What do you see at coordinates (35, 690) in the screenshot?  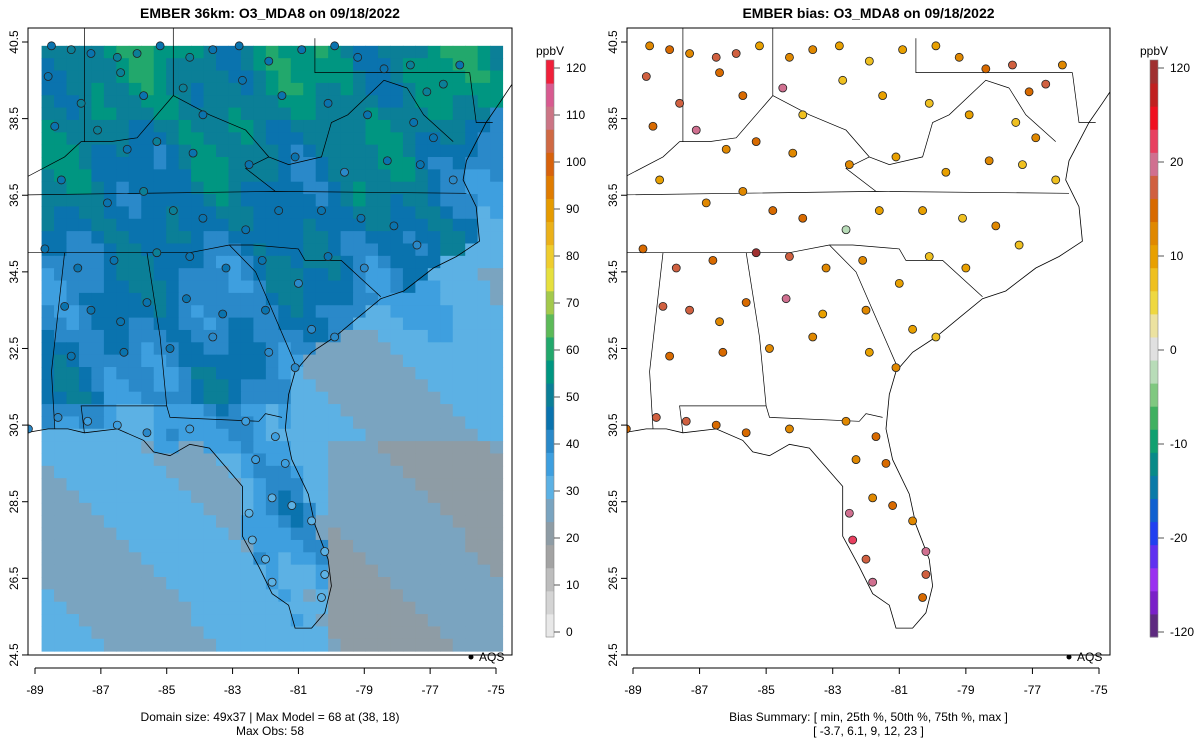 I see `x-tick-label: -89` at bounding box center [35, 690].